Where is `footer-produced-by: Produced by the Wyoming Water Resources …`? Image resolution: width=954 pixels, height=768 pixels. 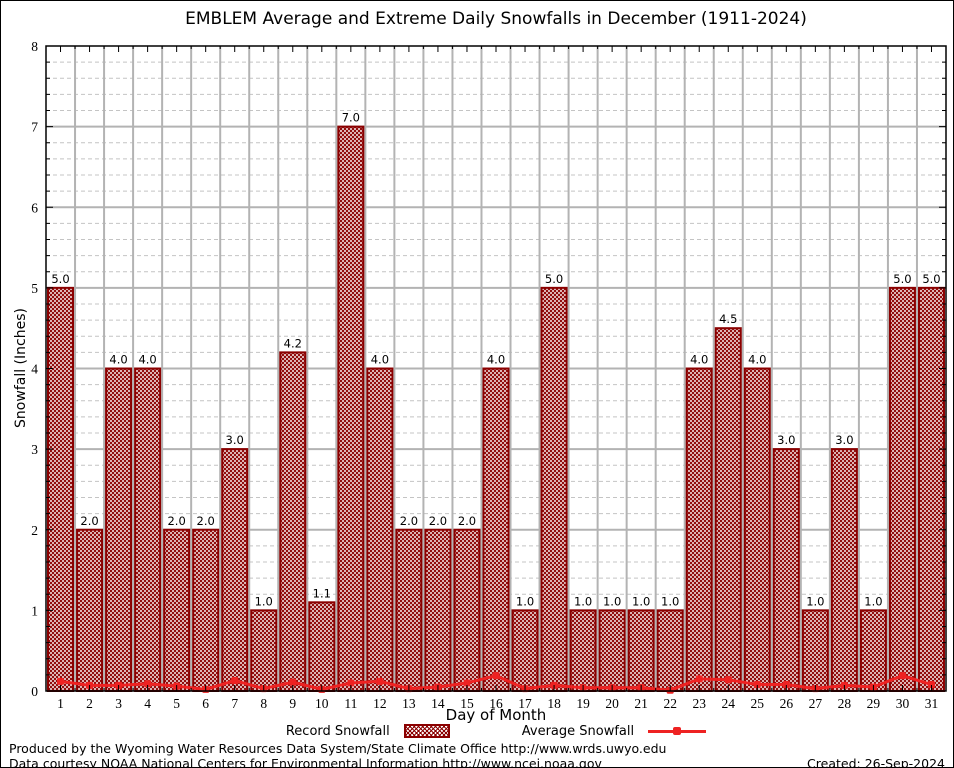
footer-produced-by: Produced by the Wyoming Water Resources … is located at coordinates (338, 748).